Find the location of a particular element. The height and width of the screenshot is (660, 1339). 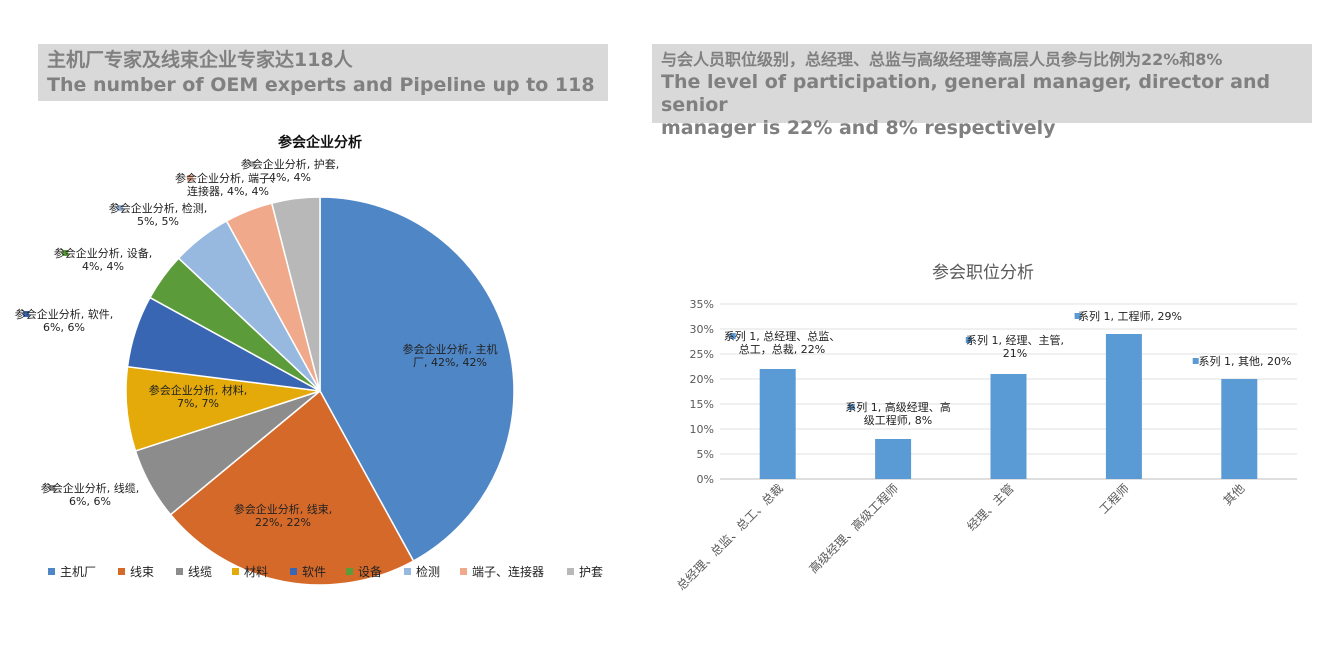

pie-data-label-wire-harness: 参会企业分析, 线束, 22%, 22% is located at coordinates (283, 515).